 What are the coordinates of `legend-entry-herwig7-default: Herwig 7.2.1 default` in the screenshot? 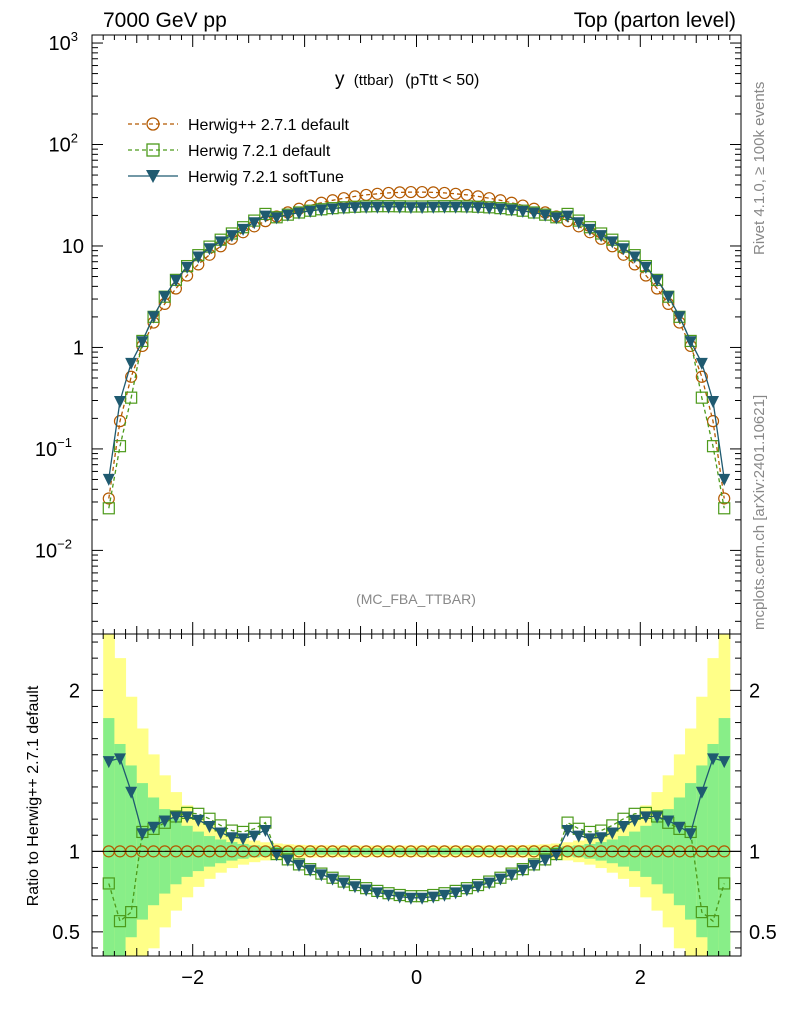 It's located at (229, 151).